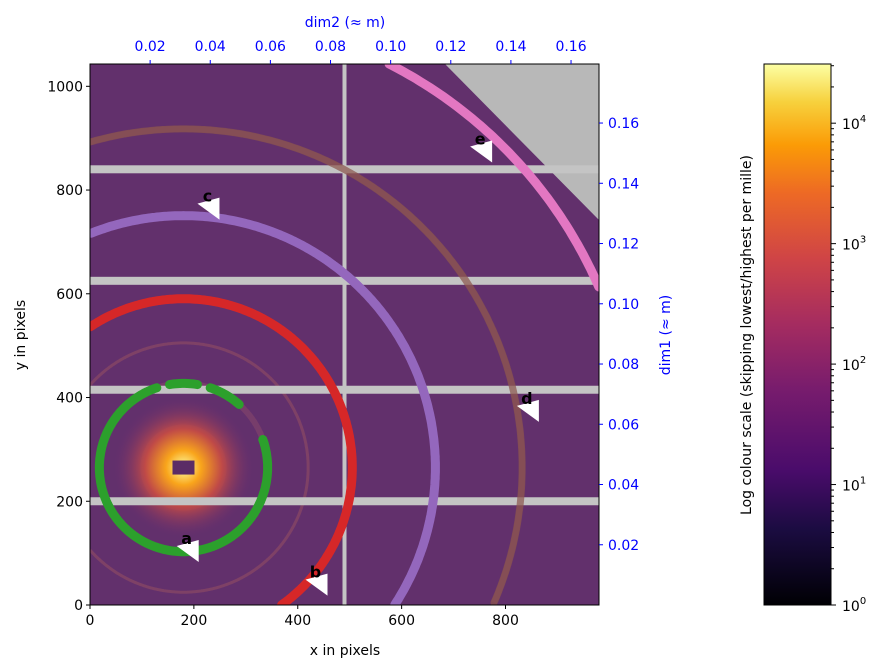  Describe the element at coordinates (65, 87) in the screenshot. I see `y-tick-label: 1000` at that location.